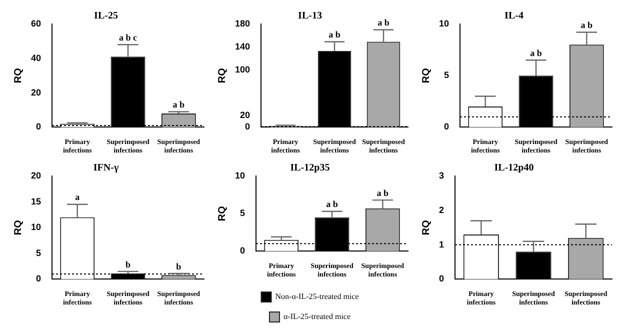 The height and width of the screenshot is (334, 624). What do you see at coordinates (242, 46) in the screenshot?
I see `y-tick-label: 140` at bounding box center [242, 46].